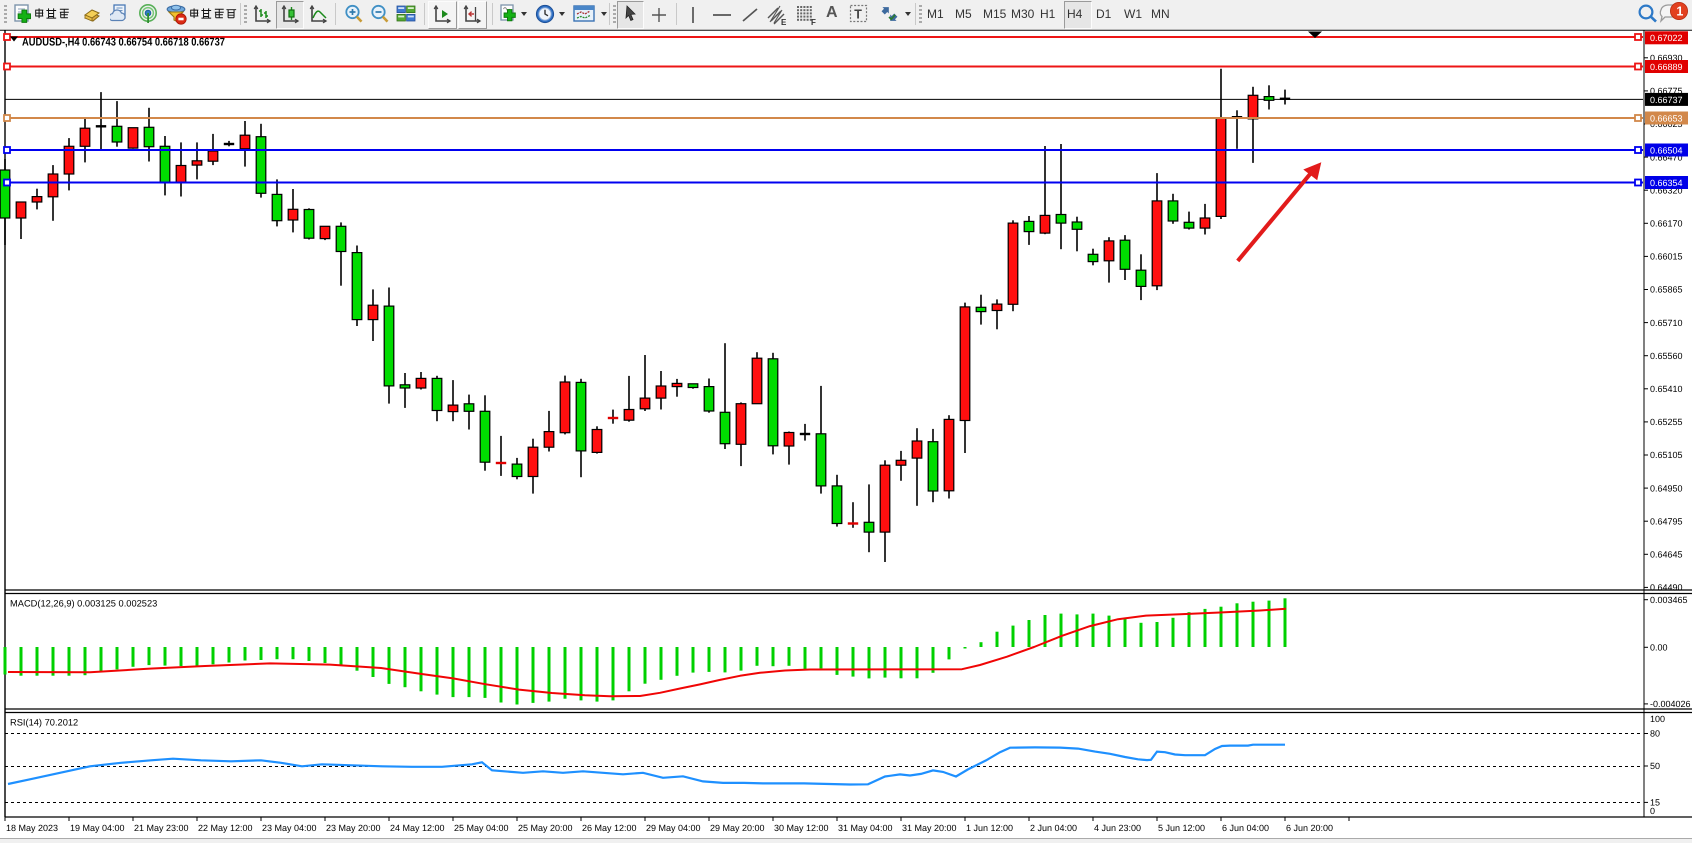 Image resolution: width=1692 pixels, height=843 pixels. I want to click on svg-text: 0.66775, so click(1666, 91).